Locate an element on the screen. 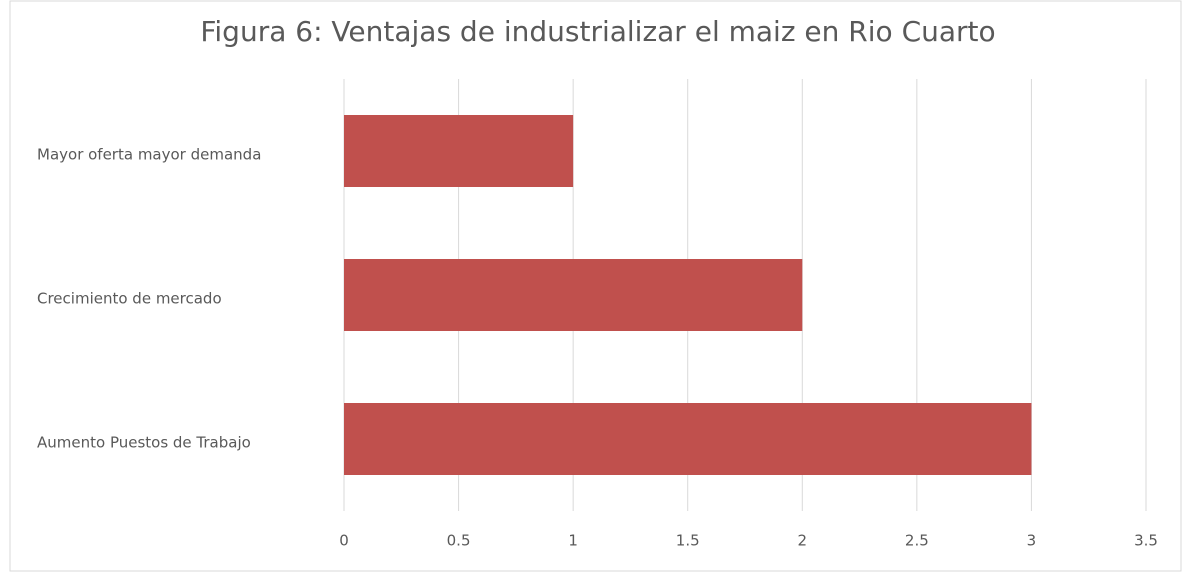 The height and width of the screenshot is (573, 1191). x-tick-label: 0.5 is located at coordinates (459, 541).